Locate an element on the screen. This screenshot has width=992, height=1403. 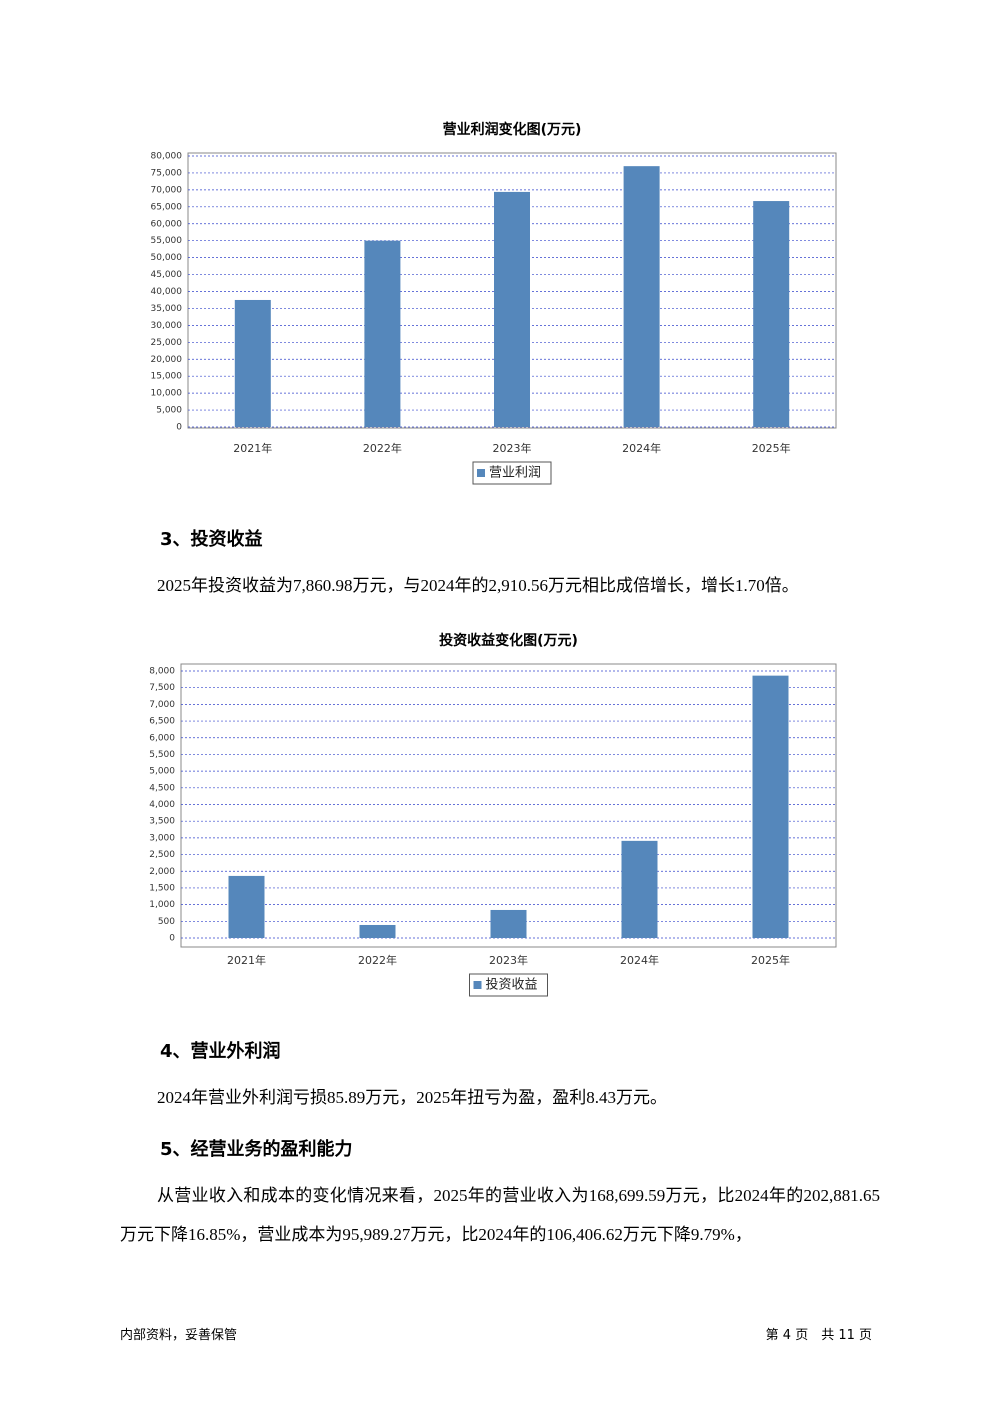
y-tick-label: 70,000 is located at coordinates (167, 190).